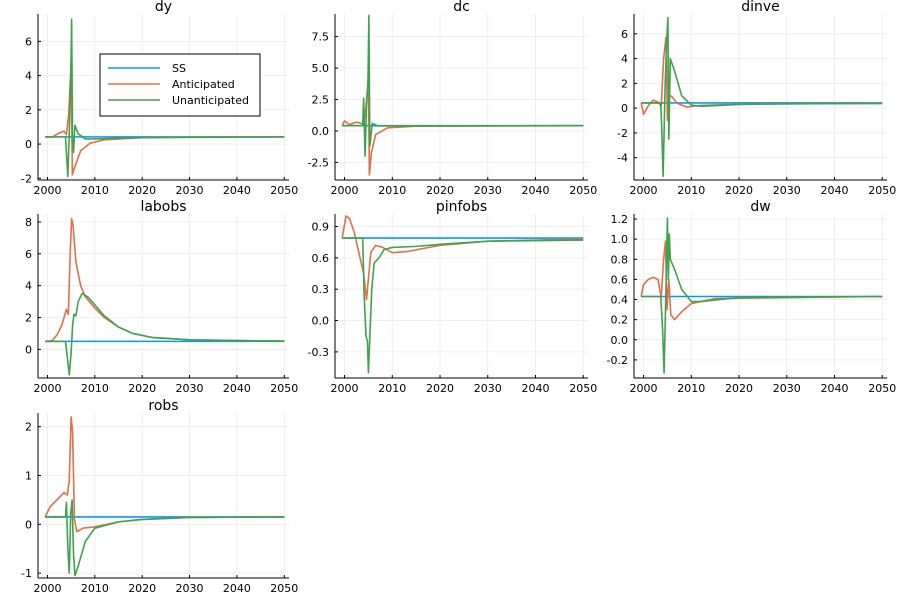 The height and width of the screenshot is (600, 900). I want to click on y-tick-label: 5.0, so click(321, 68).